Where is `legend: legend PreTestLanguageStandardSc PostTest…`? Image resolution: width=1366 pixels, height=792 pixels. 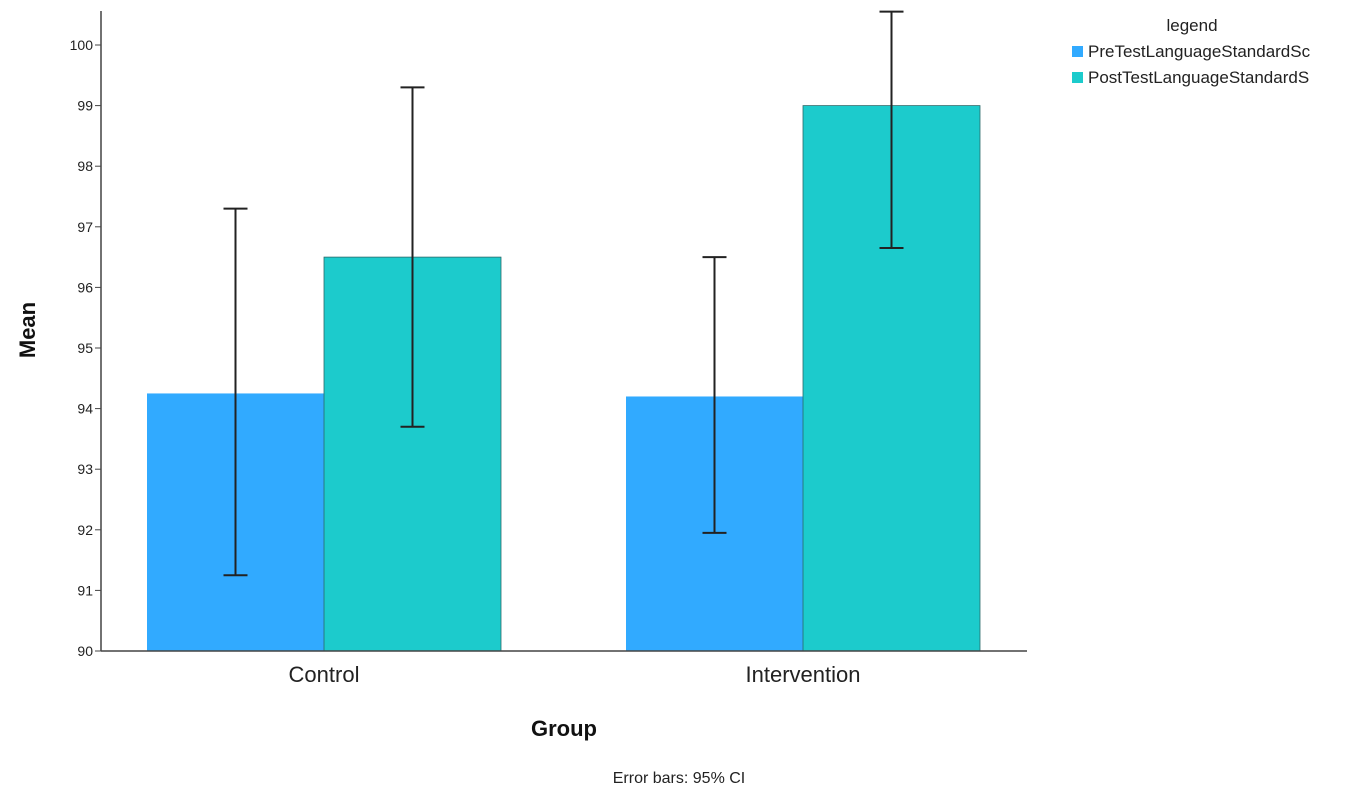 legend: legend PreTestLanguageStandardSc PostTest… is located at coordinates (1191, 51).